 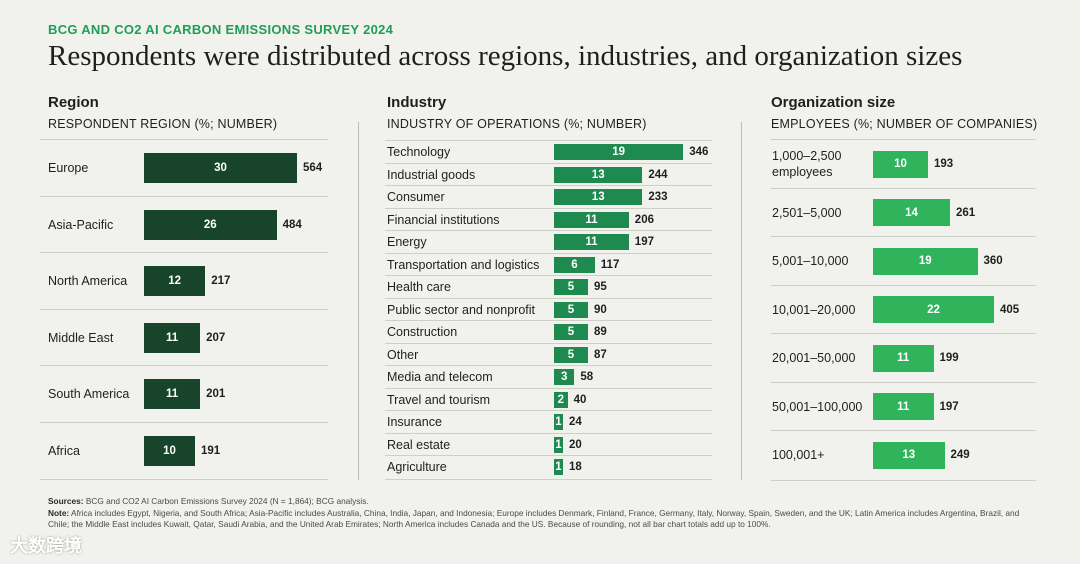 I want to click on industry-category-label: Financial institutions, so click(x=443, y=219).